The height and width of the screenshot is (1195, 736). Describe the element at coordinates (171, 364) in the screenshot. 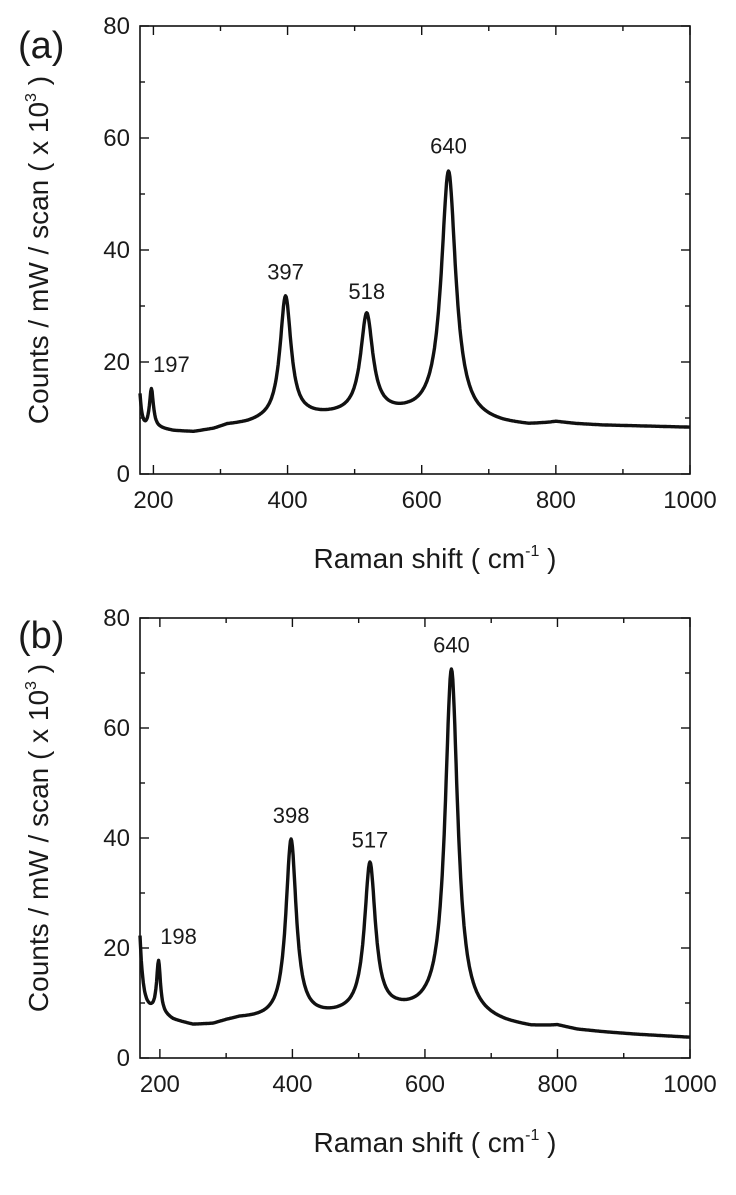

I see `peak-label: 197` at that location.